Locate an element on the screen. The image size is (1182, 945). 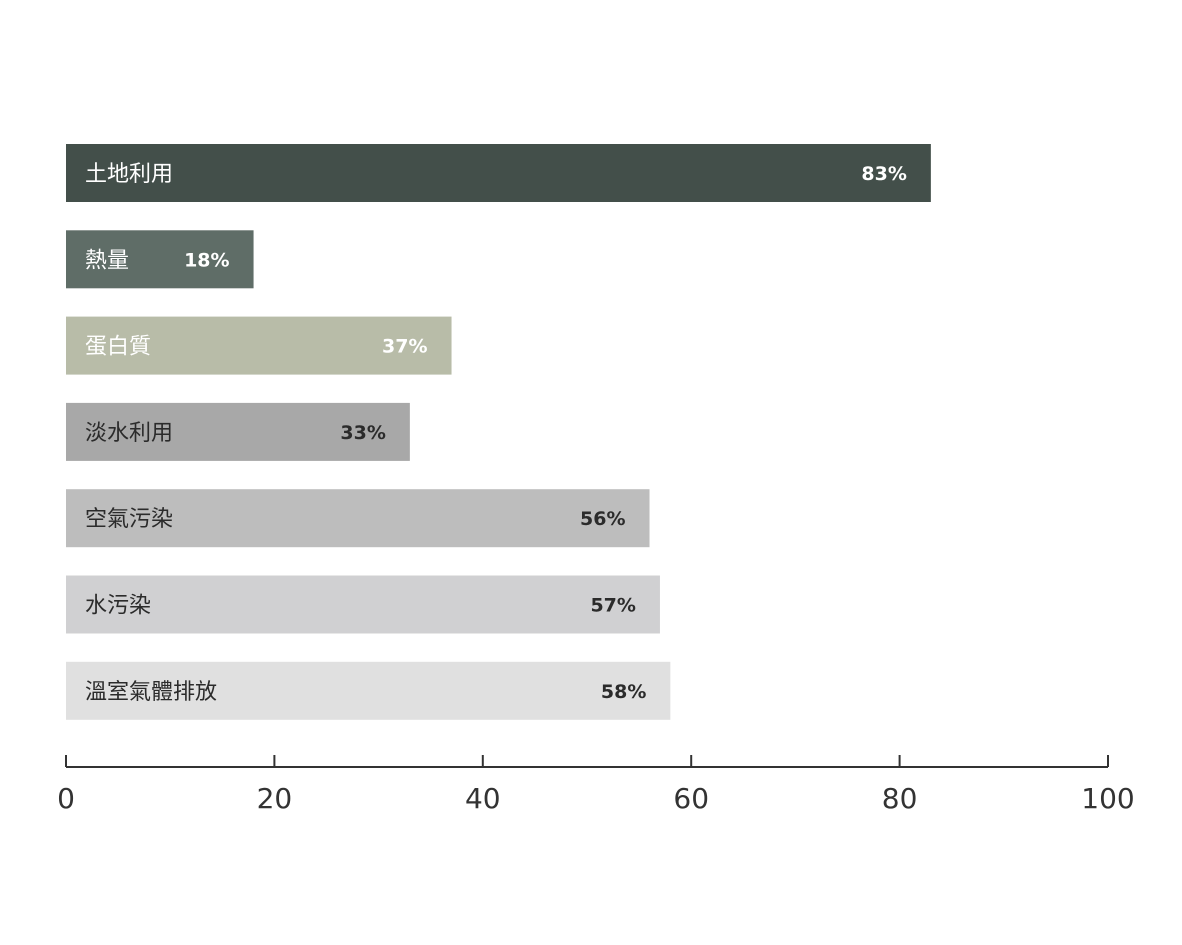
bar-category-label: 淡水利用 is located at coordinates (129, 433).